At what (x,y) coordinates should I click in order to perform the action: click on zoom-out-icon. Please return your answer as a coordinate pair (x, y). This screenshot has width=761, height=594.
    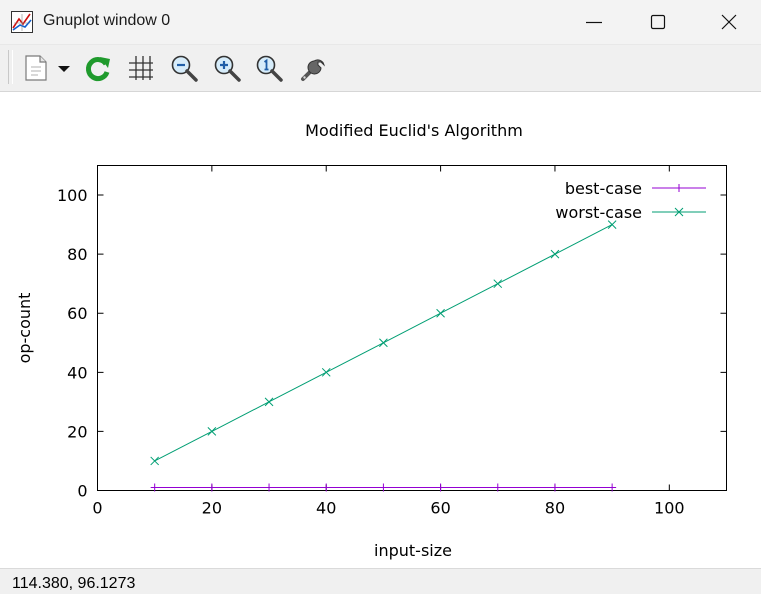
    Looking at the image, I should click on (184, 68).